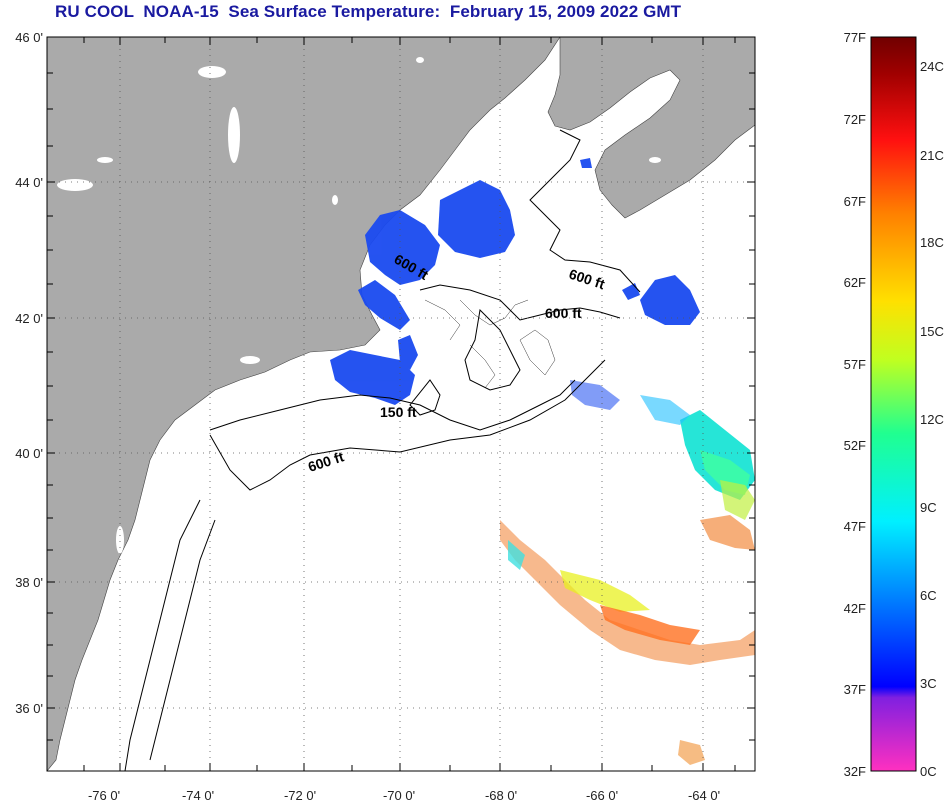 The image size is (944, 809). Describe the element at coordinates (928, 507) in the screenshot. I see `cb-c-label: 9C` at that location.